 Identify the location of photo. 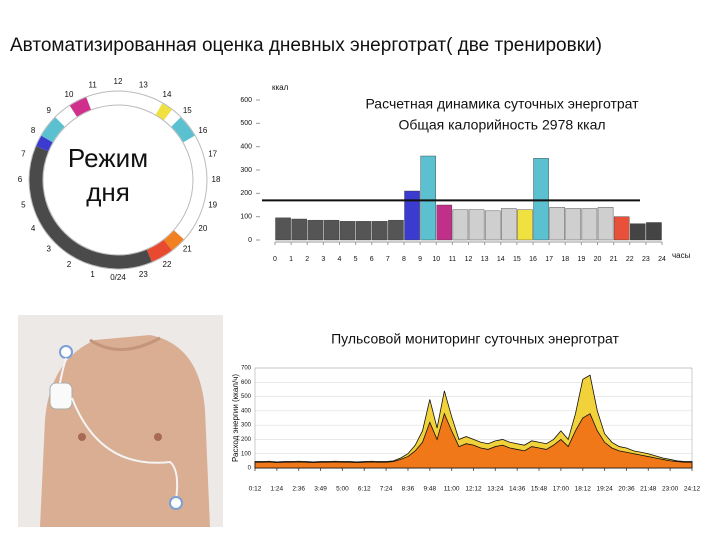
(120, 421).